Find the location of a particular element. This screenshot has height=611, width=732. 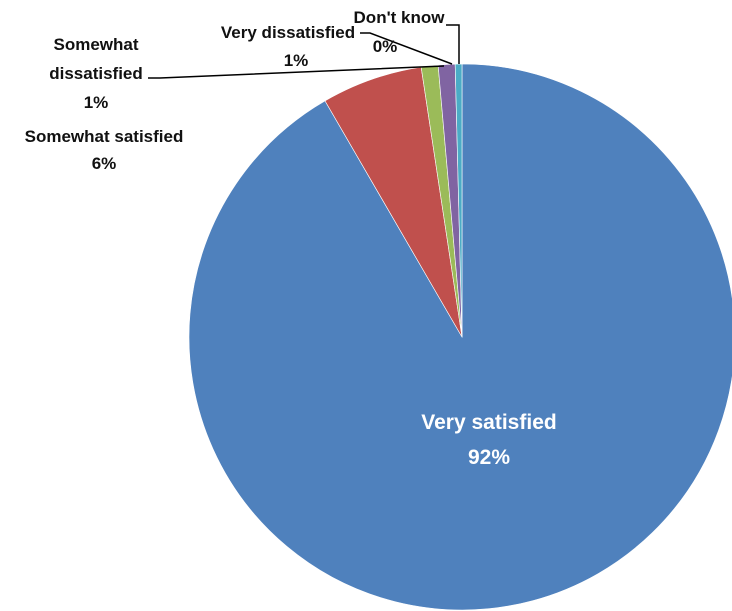

leader-line-somewhat-dissatisfied is located at coordinates (296, 72).